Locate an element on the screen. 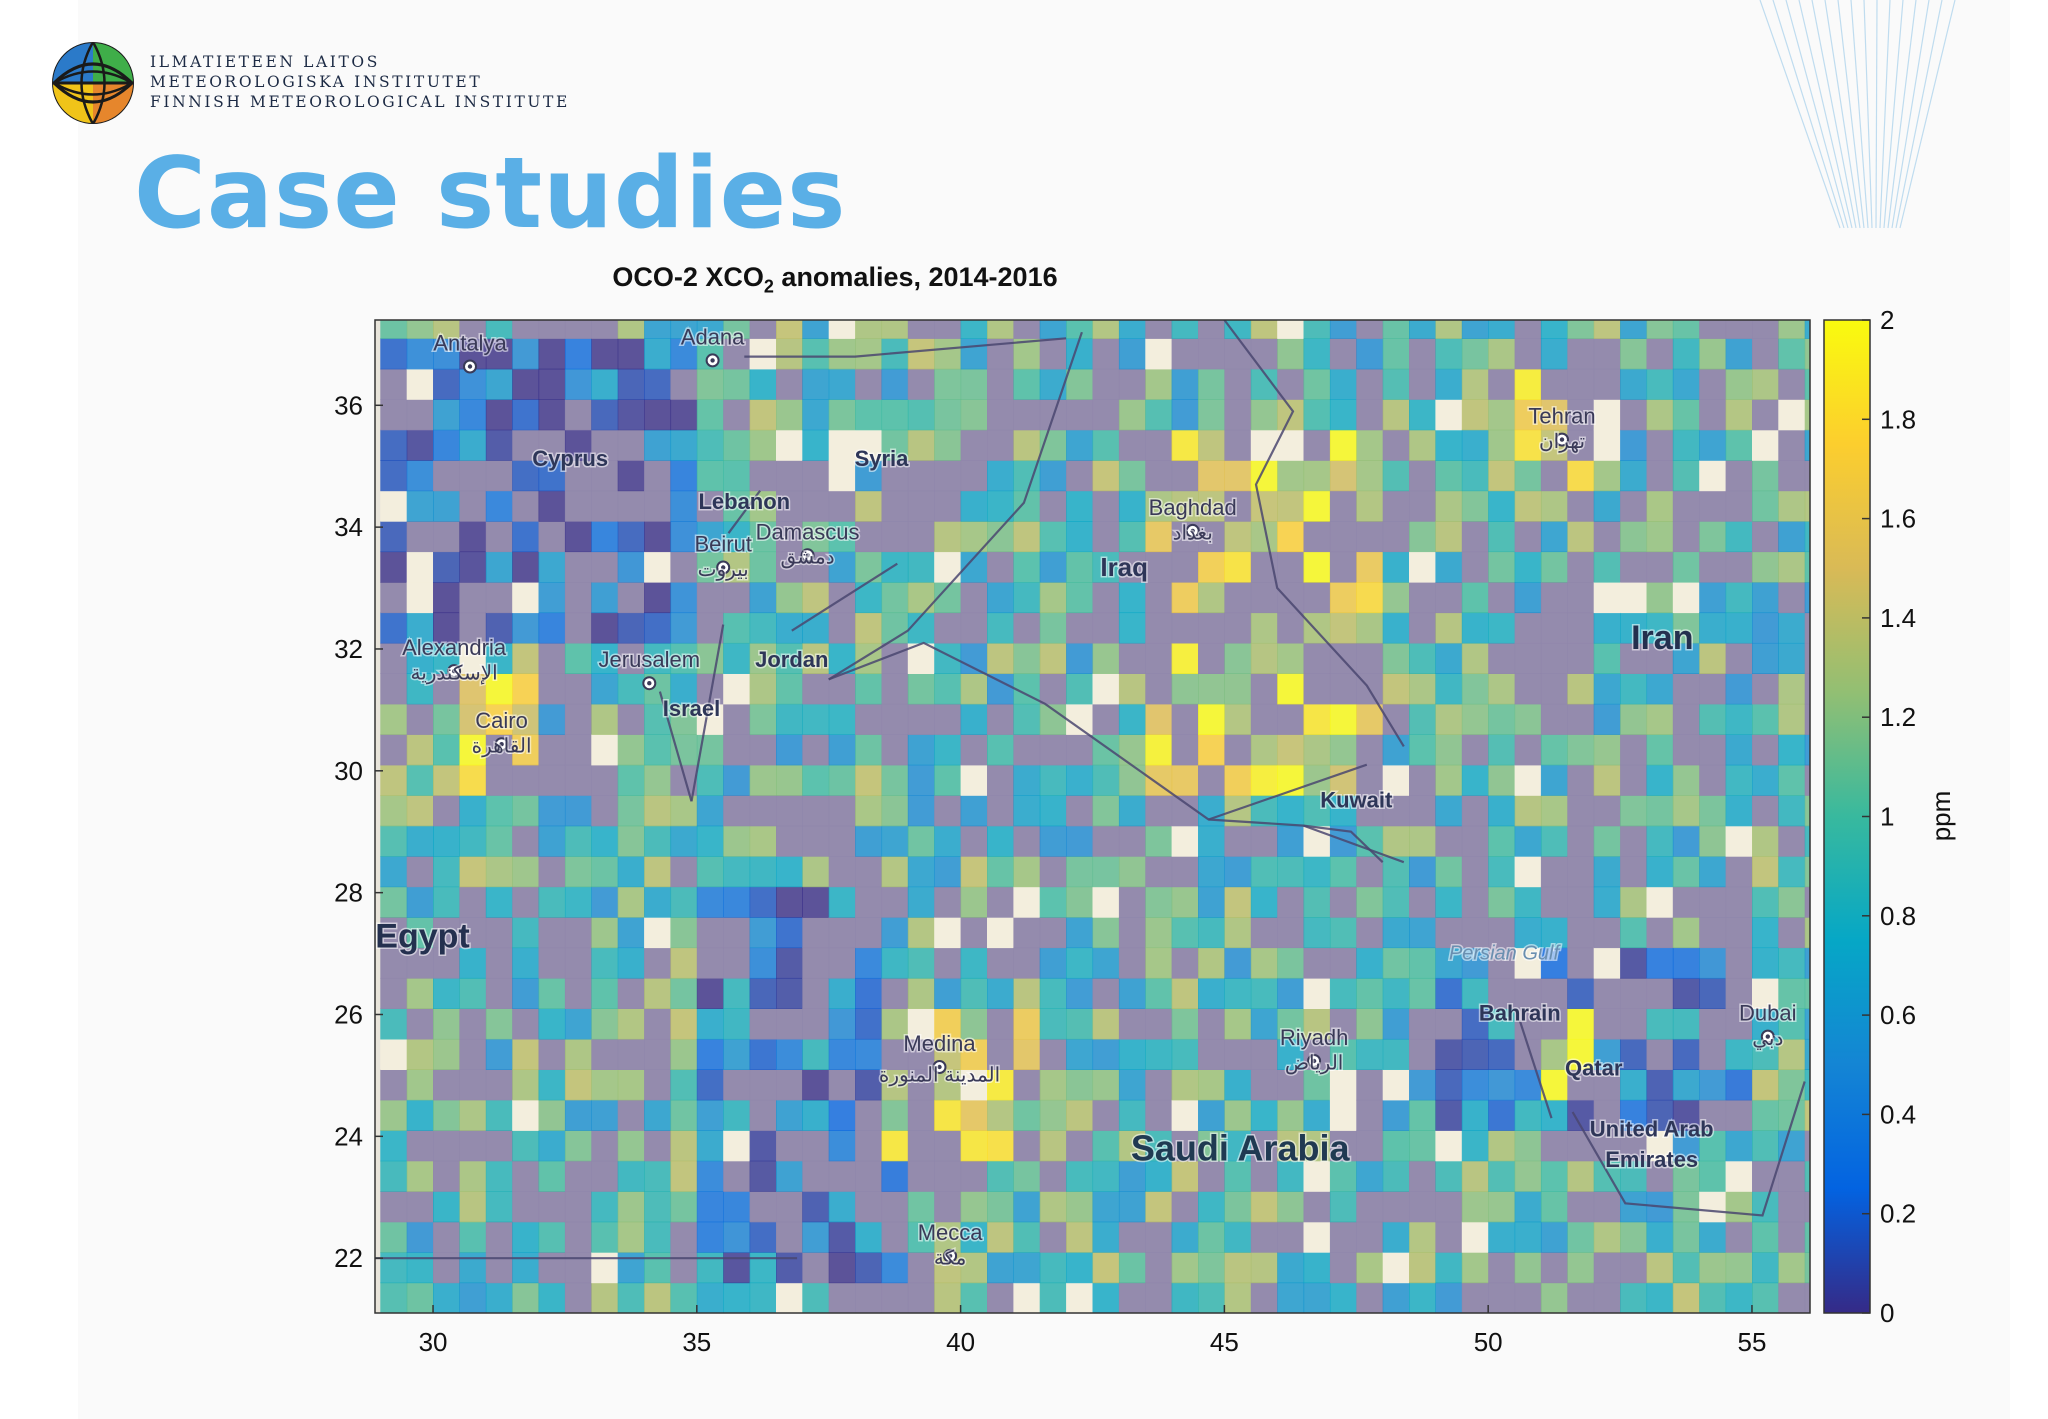 Image resolution: width=2048 pixels, height=1419 pixels. city-marker-dot is located at coordinates (649, 683).